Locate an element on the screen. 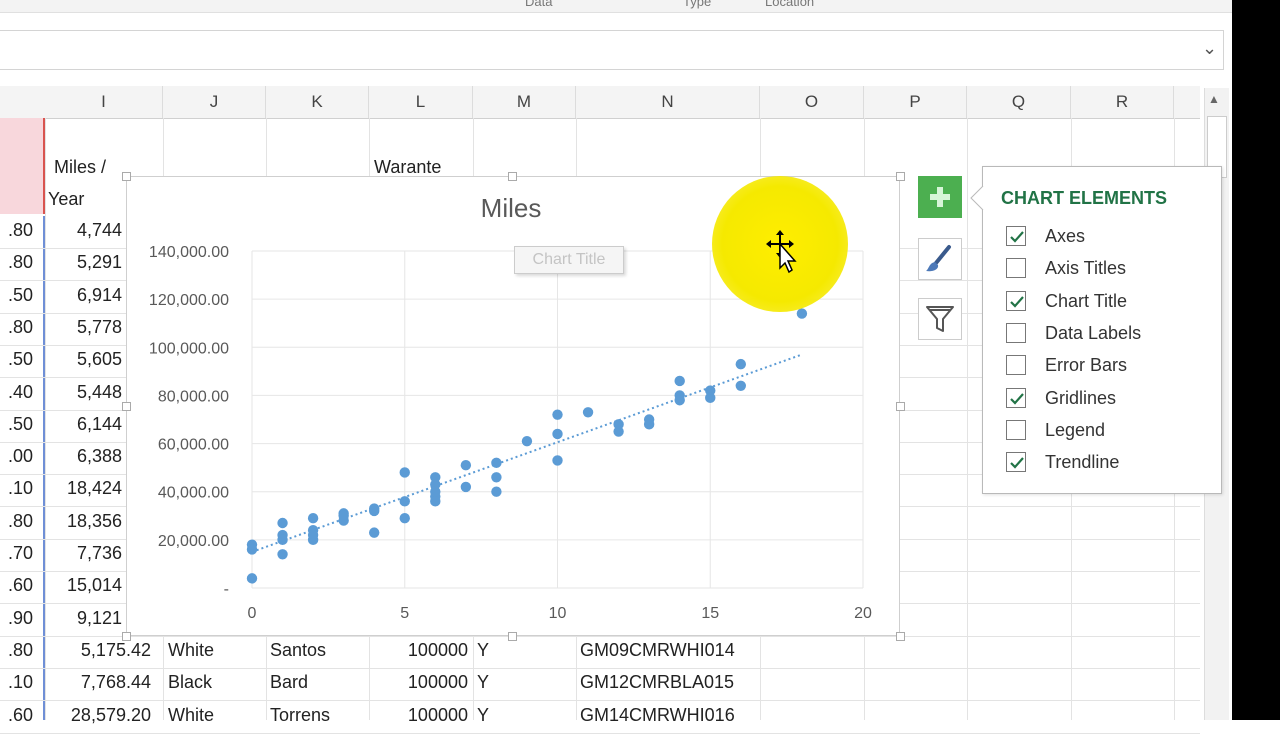  chart-element-label: Data Labels is located at coordinates (1093, 332).